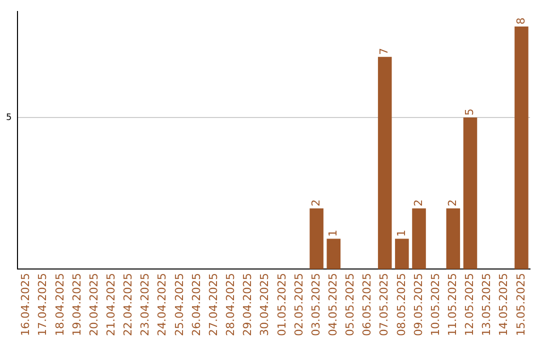 The image size is (540, 340). Describe the element at coordinates (111, 304) in the screenshot. I see `x-tick-label: 21.04.2025` at that location.